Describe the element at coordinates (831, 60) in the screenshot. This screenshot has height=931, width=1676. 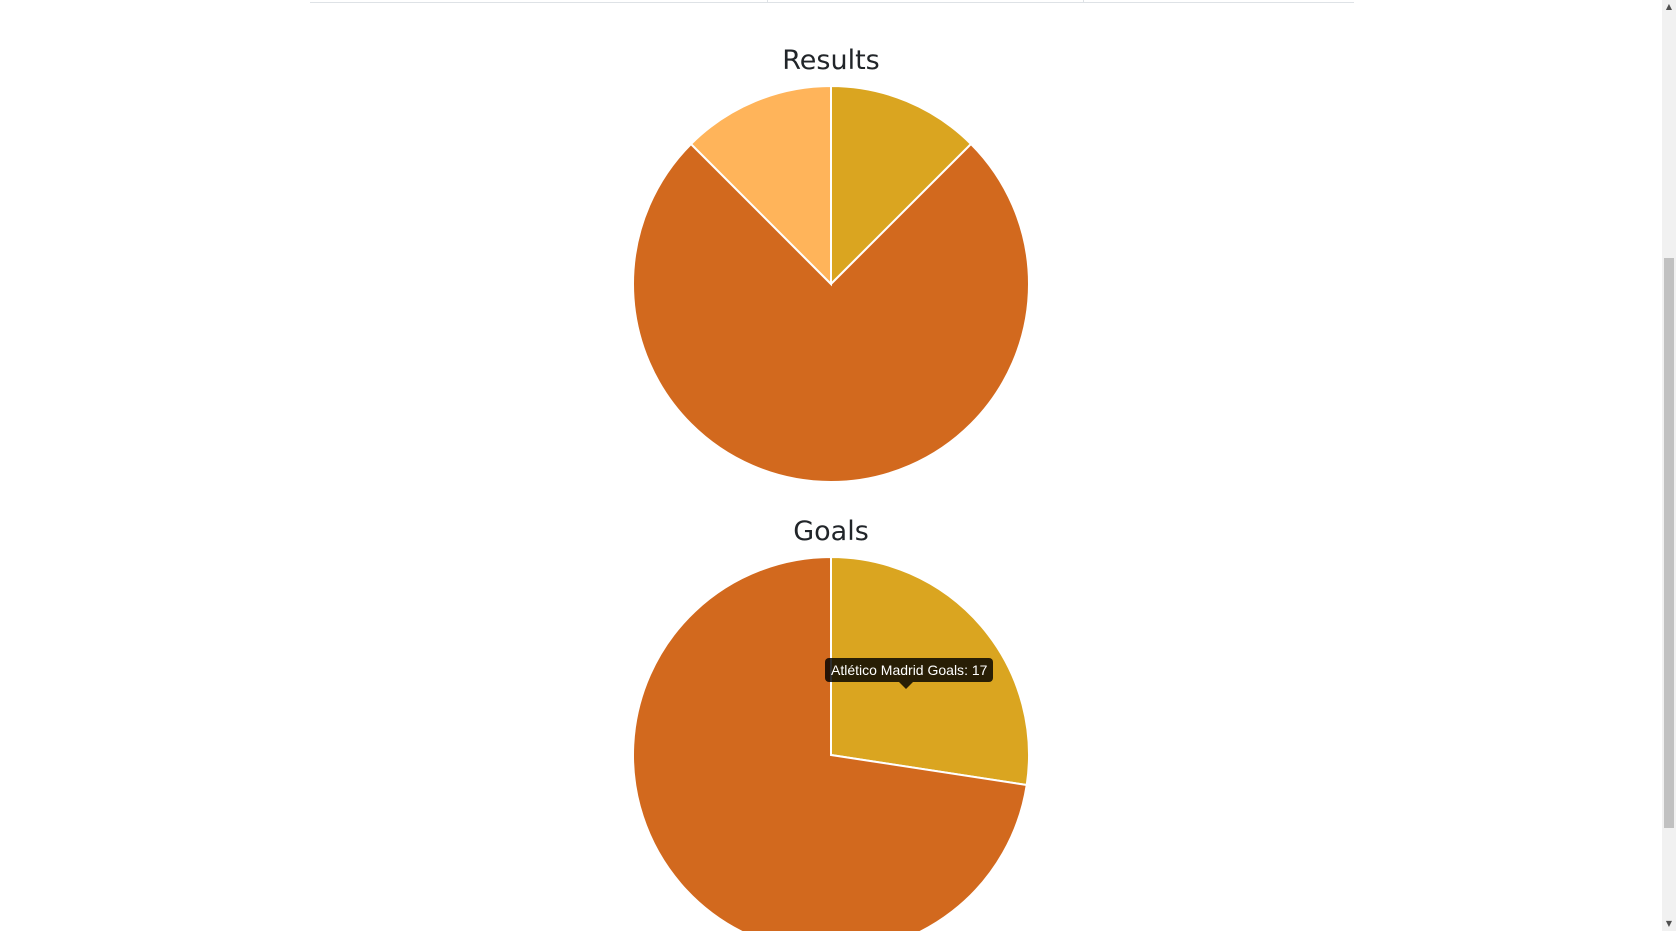
I see `results-chart-title: Results` at that location.